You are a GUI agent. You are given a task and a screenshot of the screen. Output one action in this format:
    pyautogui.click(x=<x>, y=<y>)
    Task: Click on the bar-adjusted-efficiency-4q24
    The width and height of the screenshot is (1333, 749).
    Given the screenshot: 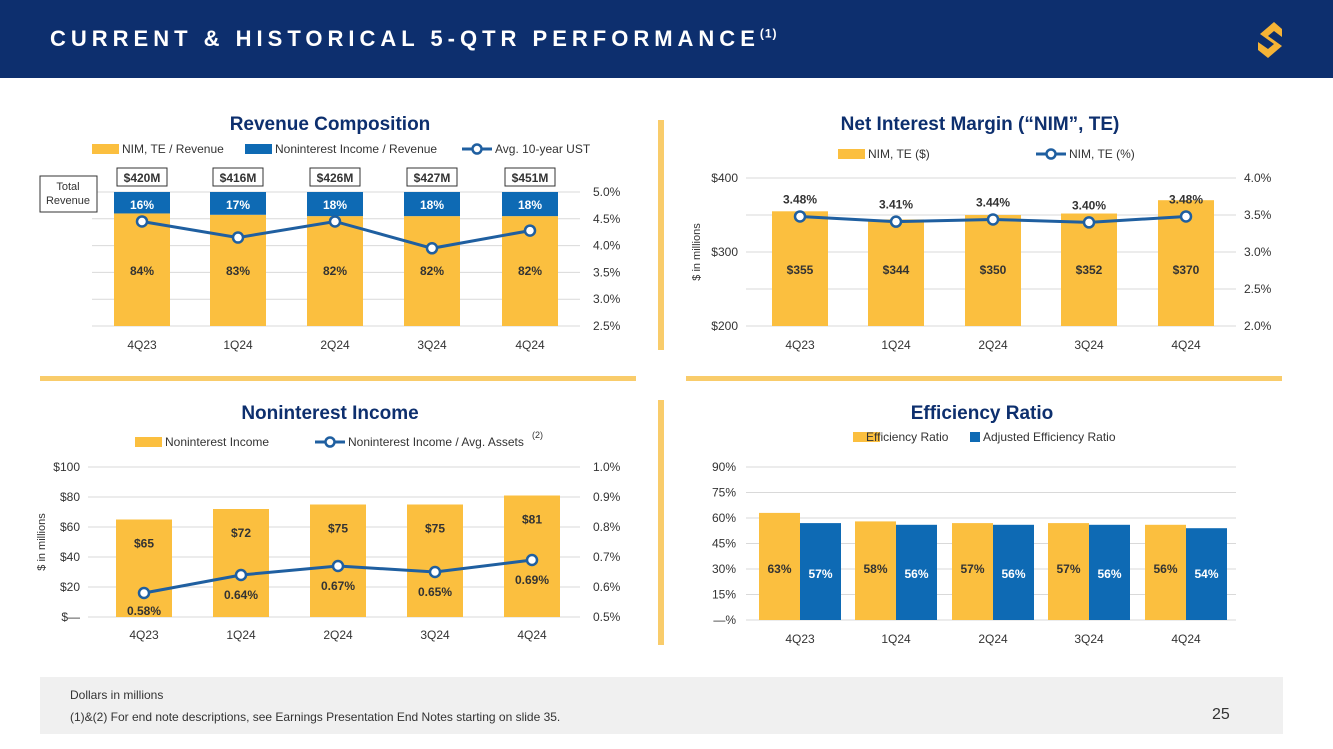 What is the action you would take?
    pyautogui.click(x=1206, y=574)
    